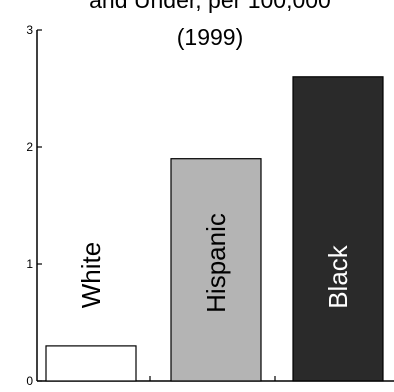 This screenshot has width=394, height=392. I want to click on title-line-0: and Under, per 100,000, so click(210, 6).